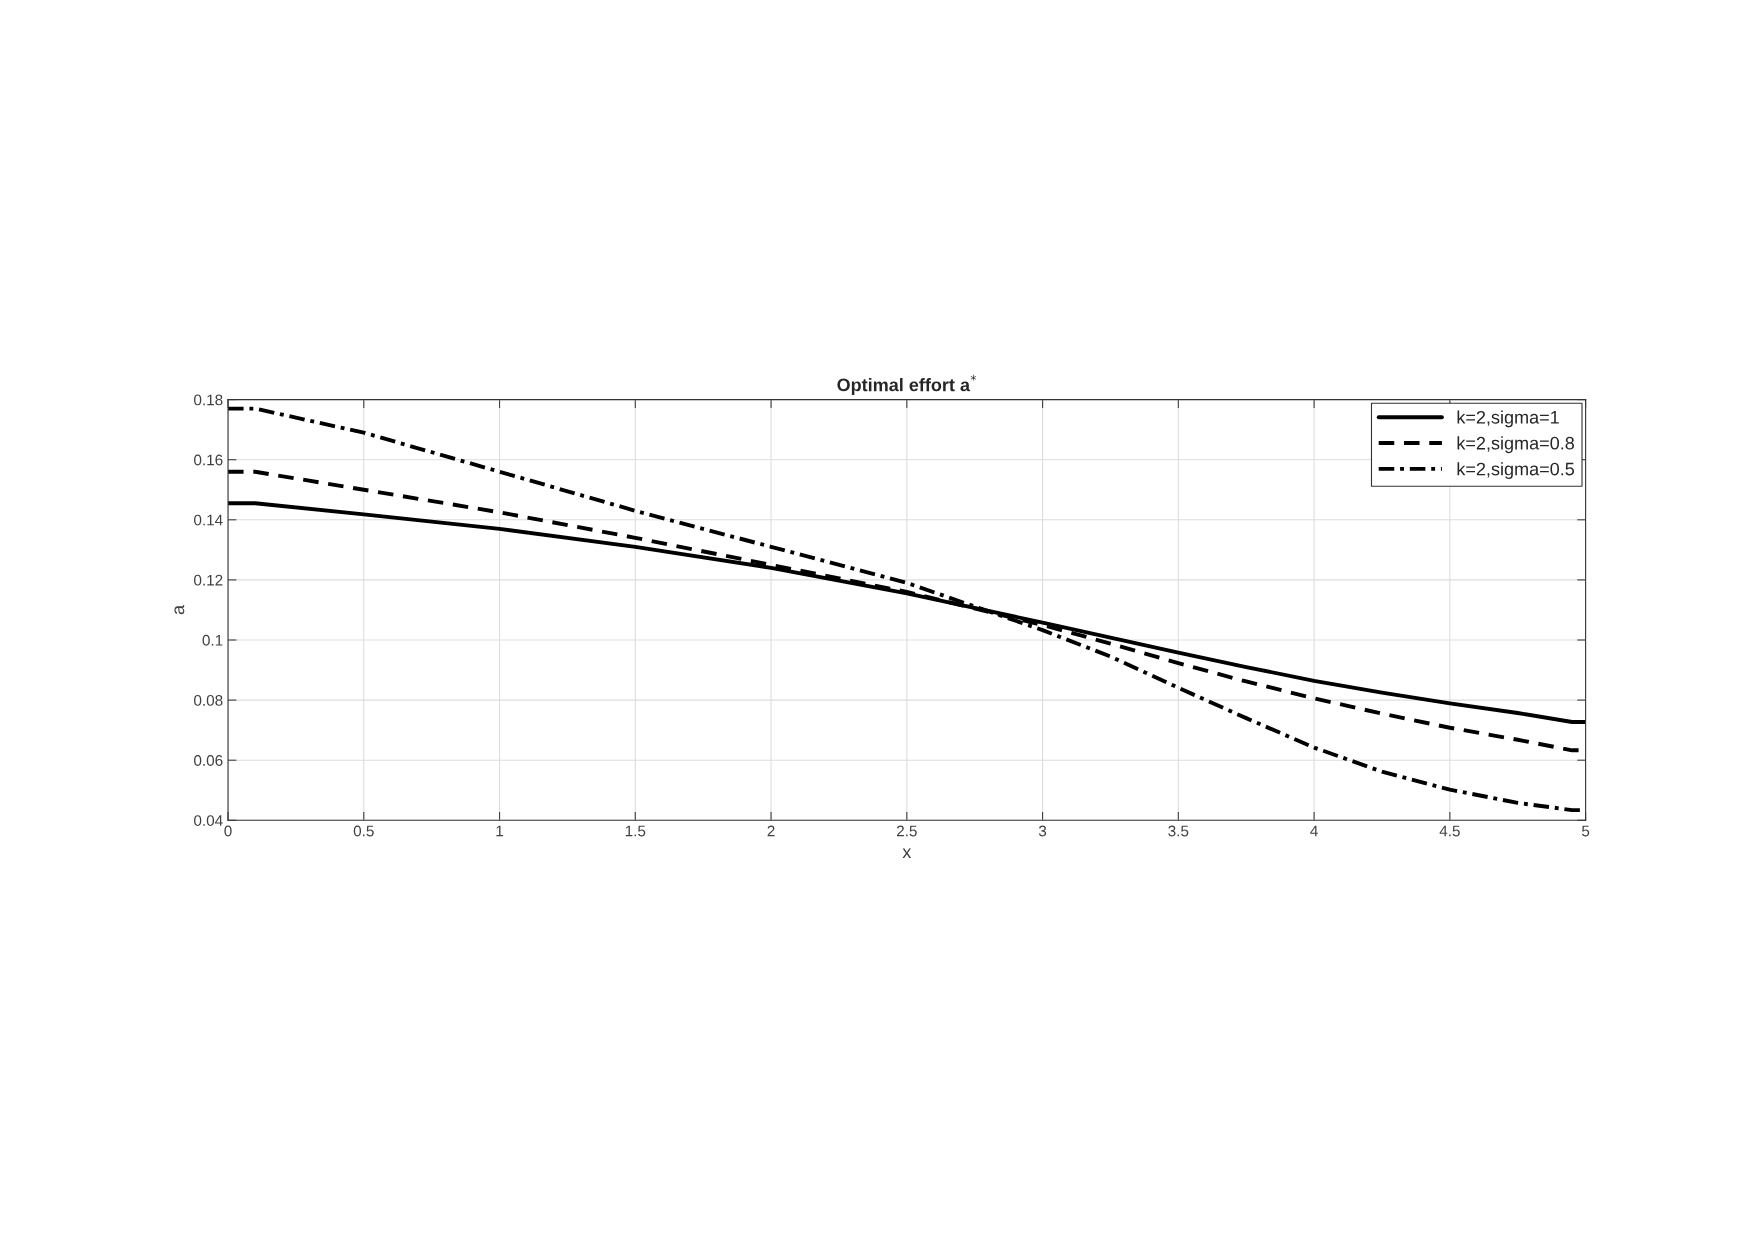 The width and height of the screenshot is (1754, 1241). Describe the element at coordinates (208, 700) in the screenshot. I see `y-tick-label: 0.08` at that location.